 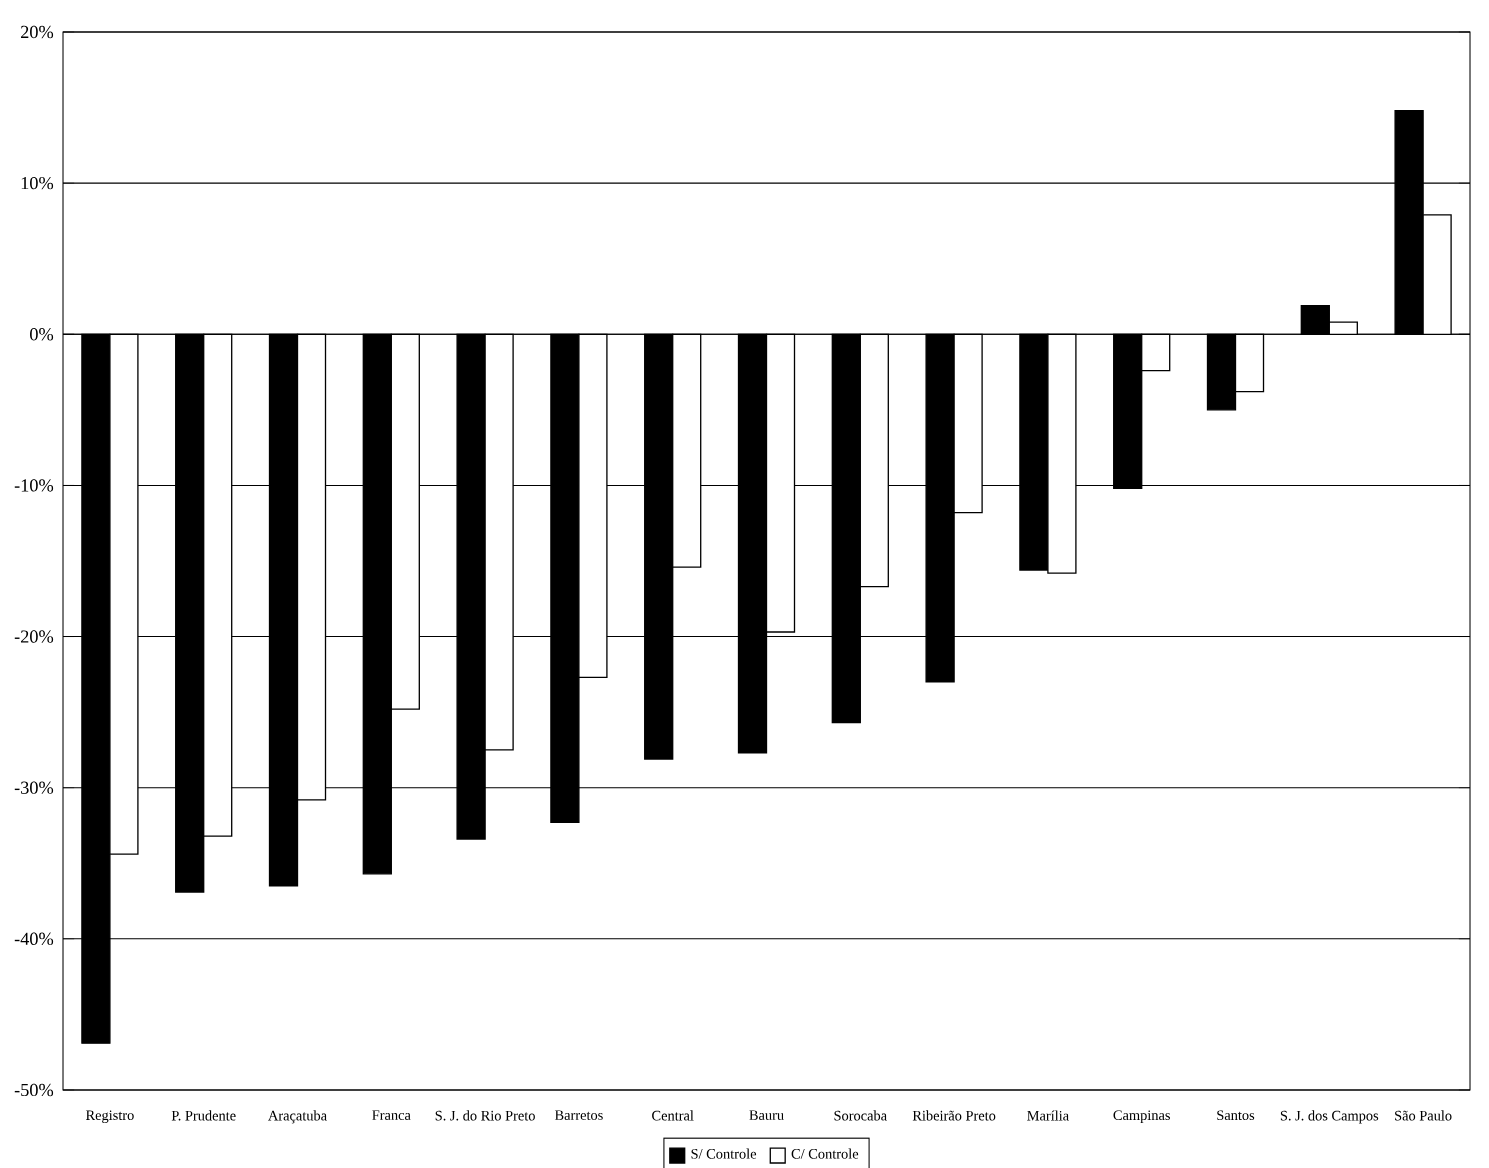 I want to click on legend-label: S/ Controle, so click(x=724, y=1153).